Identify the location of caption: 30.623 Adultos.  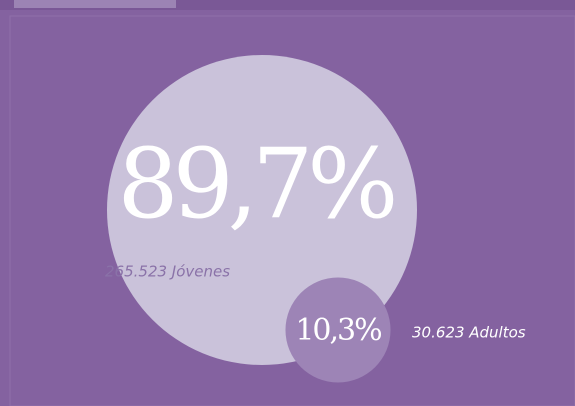
(469, 333).